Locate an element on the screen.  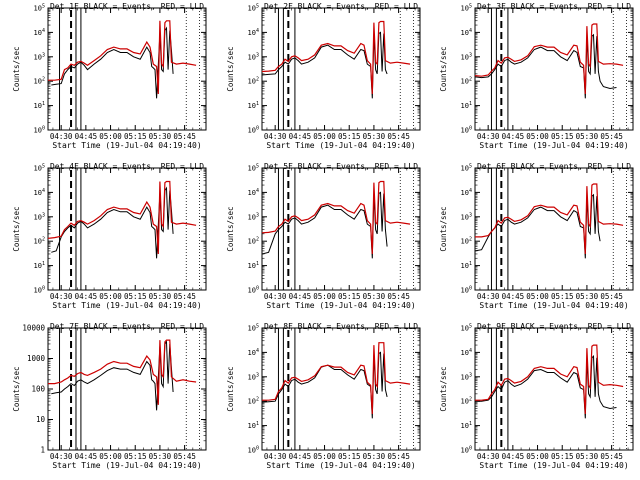
chart-title: Det 4F BLACK = Events, RED = LLD is located at coordinates (127, 166).